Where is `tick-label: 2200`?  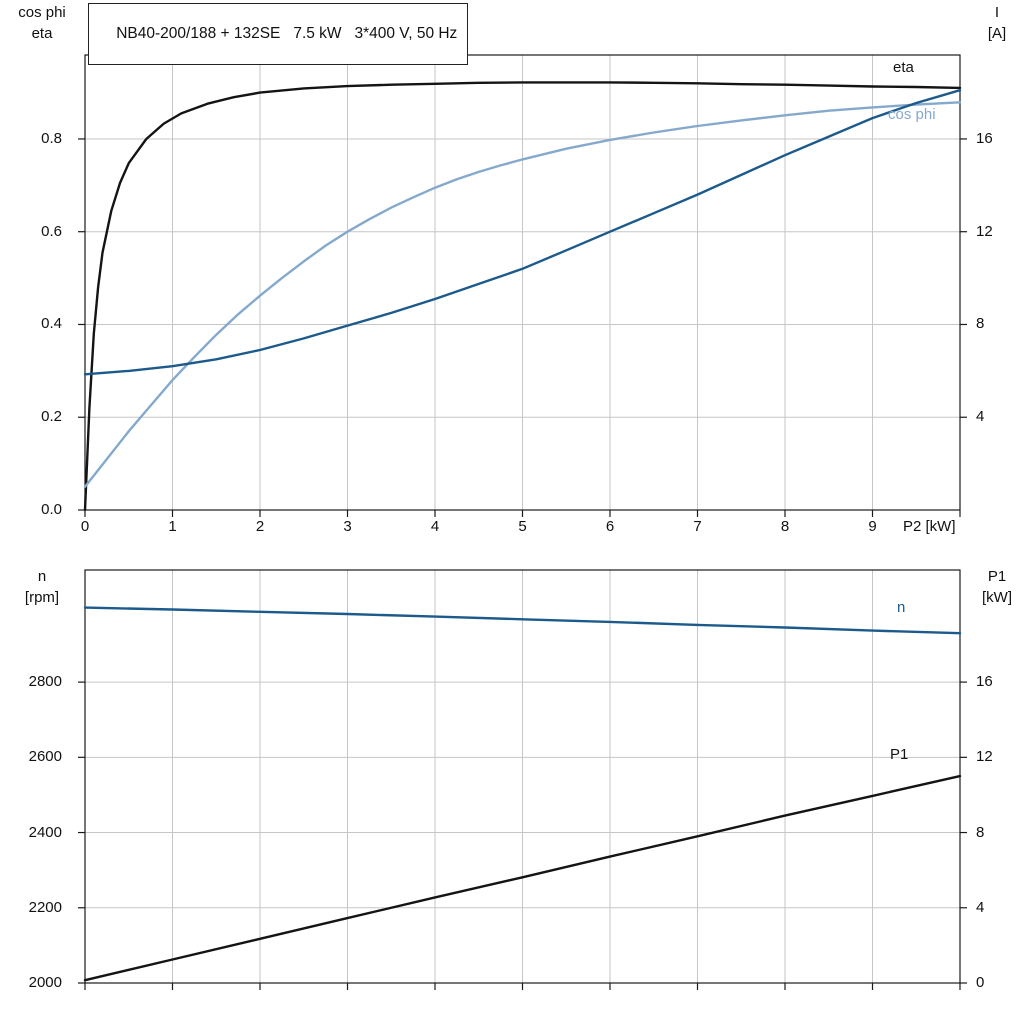 tick-label: 2200 is located at coordinates (45, 907).